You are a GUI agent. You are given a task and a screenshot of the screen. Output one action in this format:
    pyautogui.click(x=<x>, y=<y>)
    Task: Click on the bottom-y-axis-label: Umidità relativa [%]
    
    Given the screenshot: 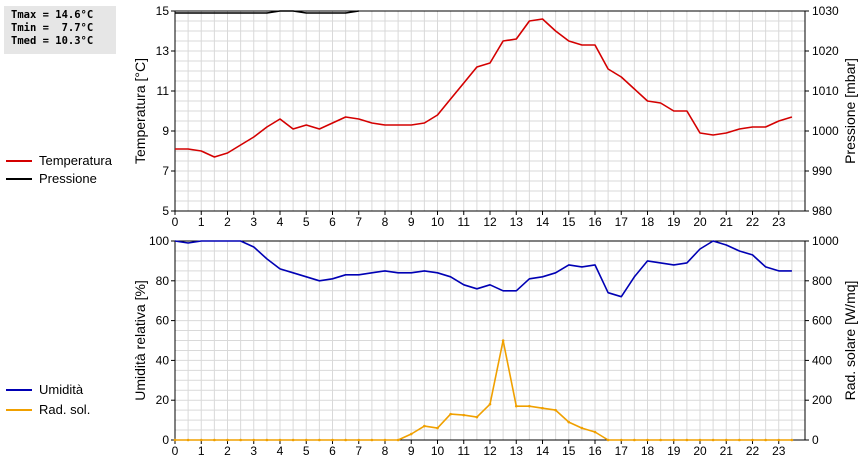 What is the action you would take?
    pyautogui.click(x=140, y=340)
    